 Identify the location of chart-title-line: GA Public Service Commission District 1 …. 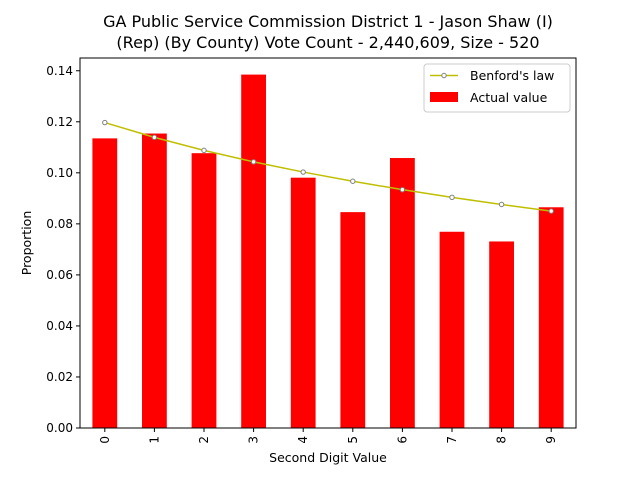
(328, 21).